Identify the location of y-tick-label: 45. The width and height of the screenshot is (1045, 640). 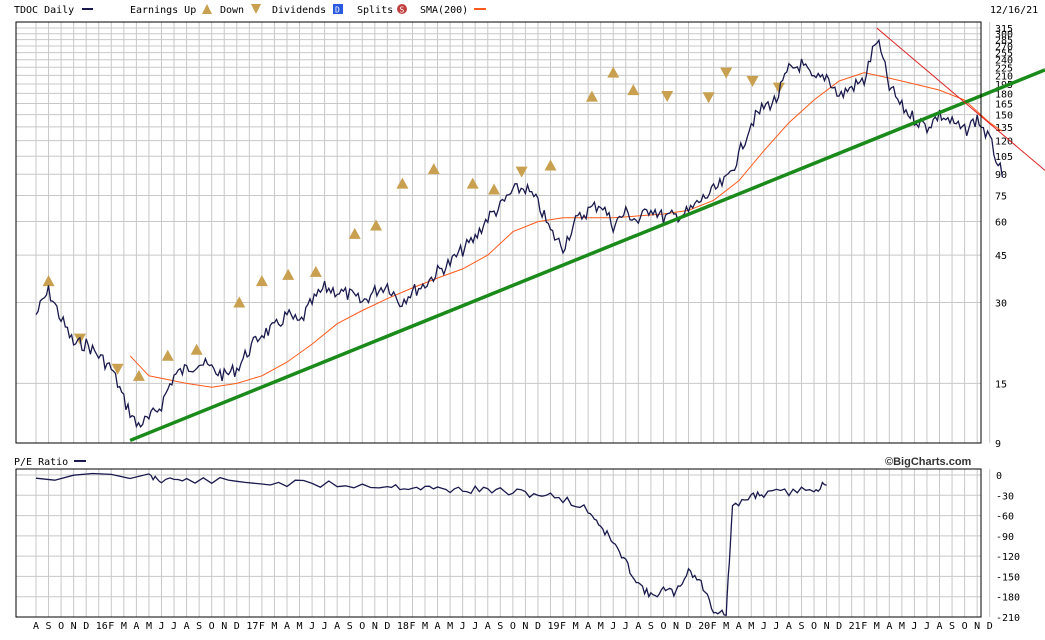
(1001, 256).